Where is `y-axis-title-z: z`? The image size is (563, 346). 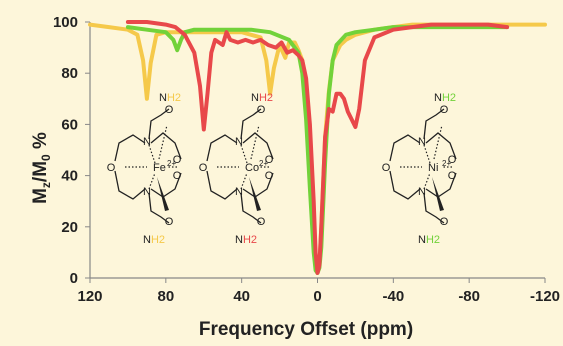
y-axis-title-z: z is located at coordinates (46, 185).